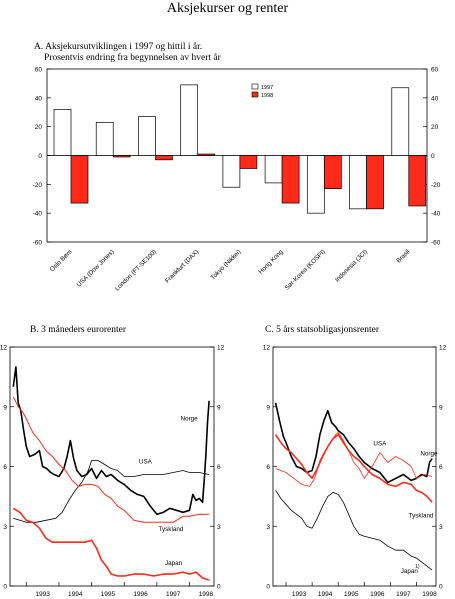  What do you see at coordinates (39, 98) in the screenshot?
I see `y-tick-label-left: 40` at bounding box center [39, 98].